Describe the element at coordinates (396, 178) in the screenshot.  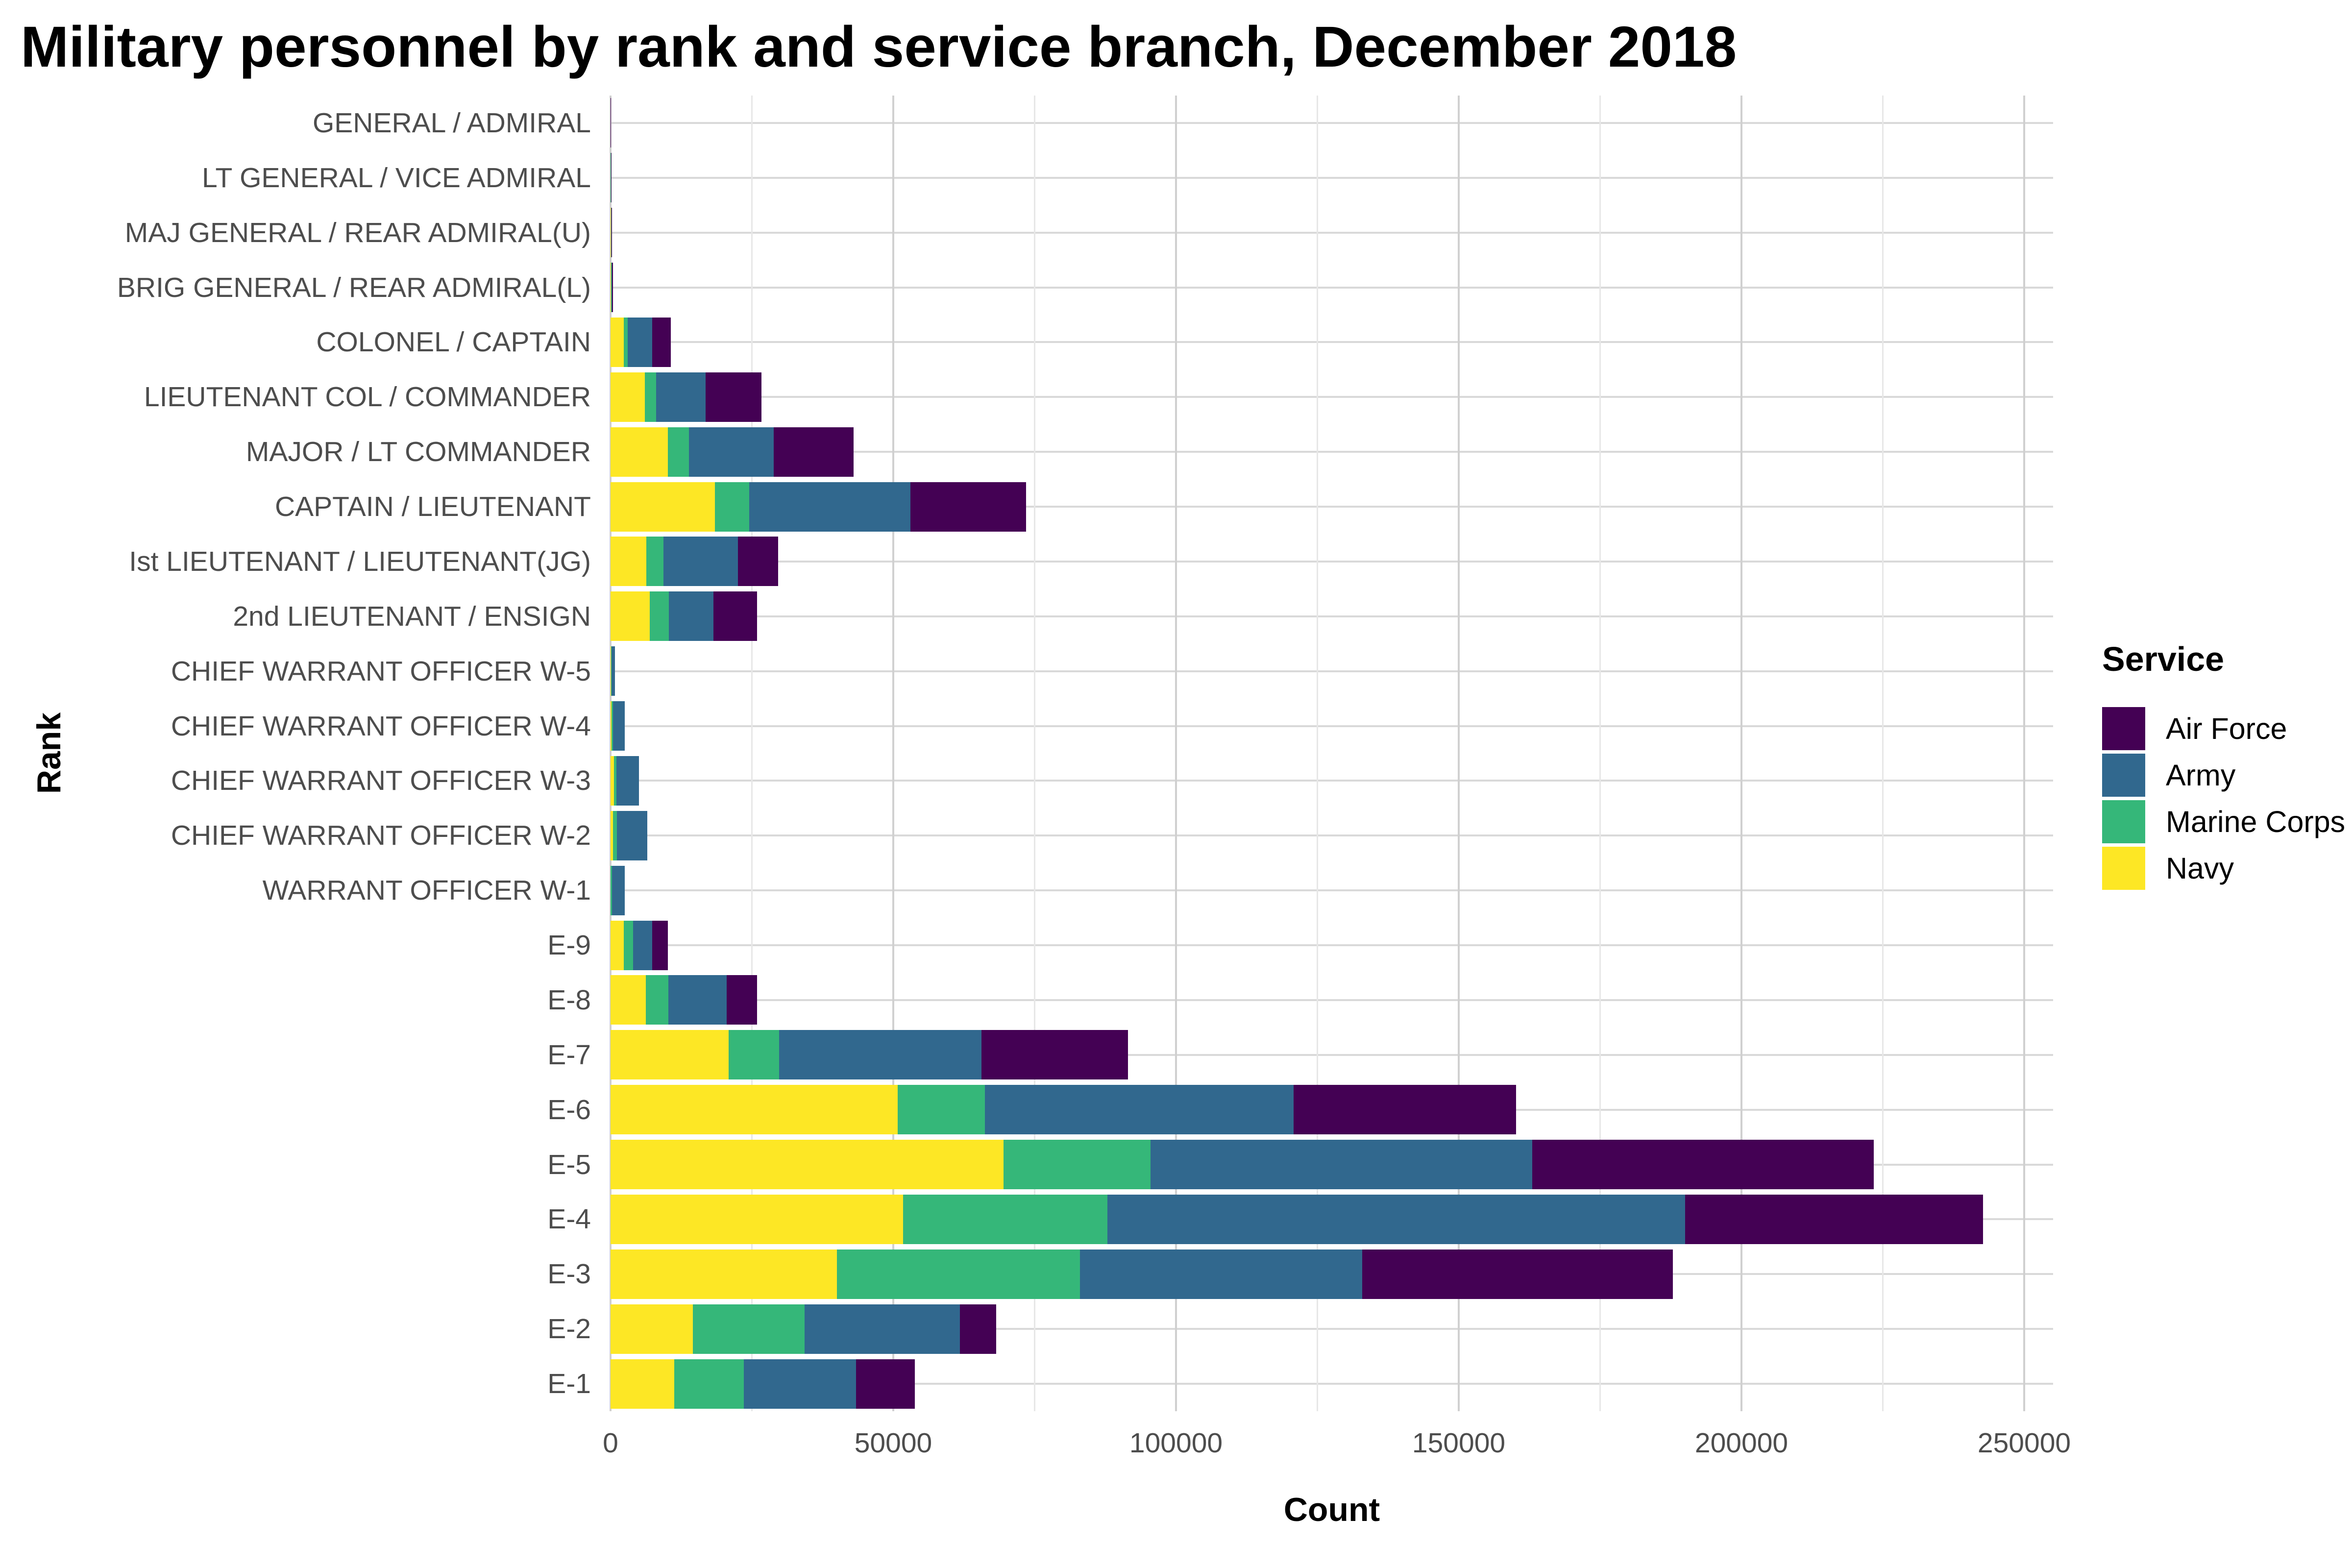
I see `y-tick-label: LT GENERAL / VICE ADMIRAL` at that location.